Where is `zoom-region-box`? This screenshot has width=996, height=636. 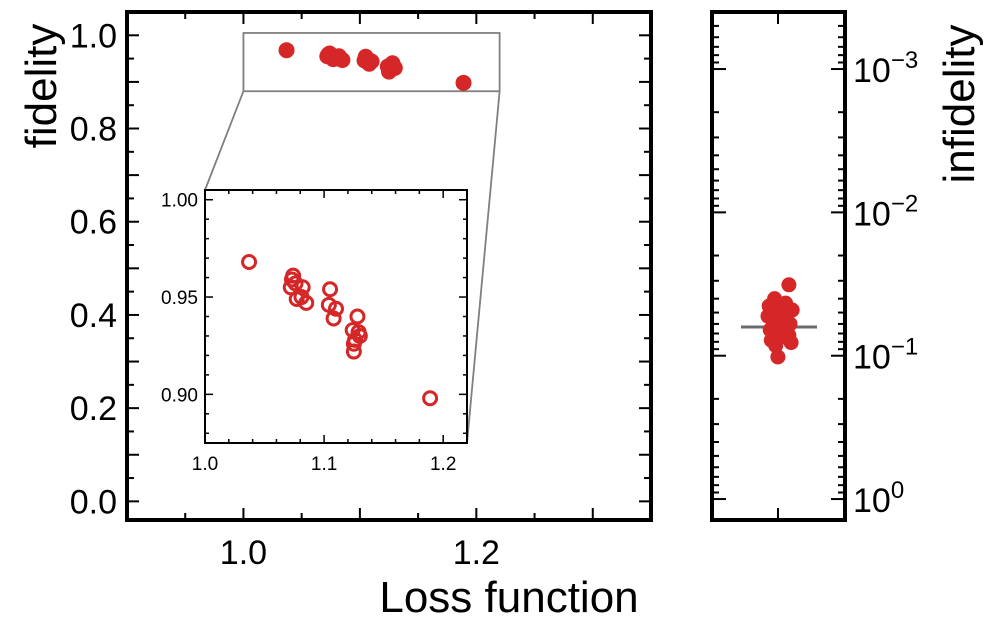
zoom-region-box is located at coordinates (371, 62).